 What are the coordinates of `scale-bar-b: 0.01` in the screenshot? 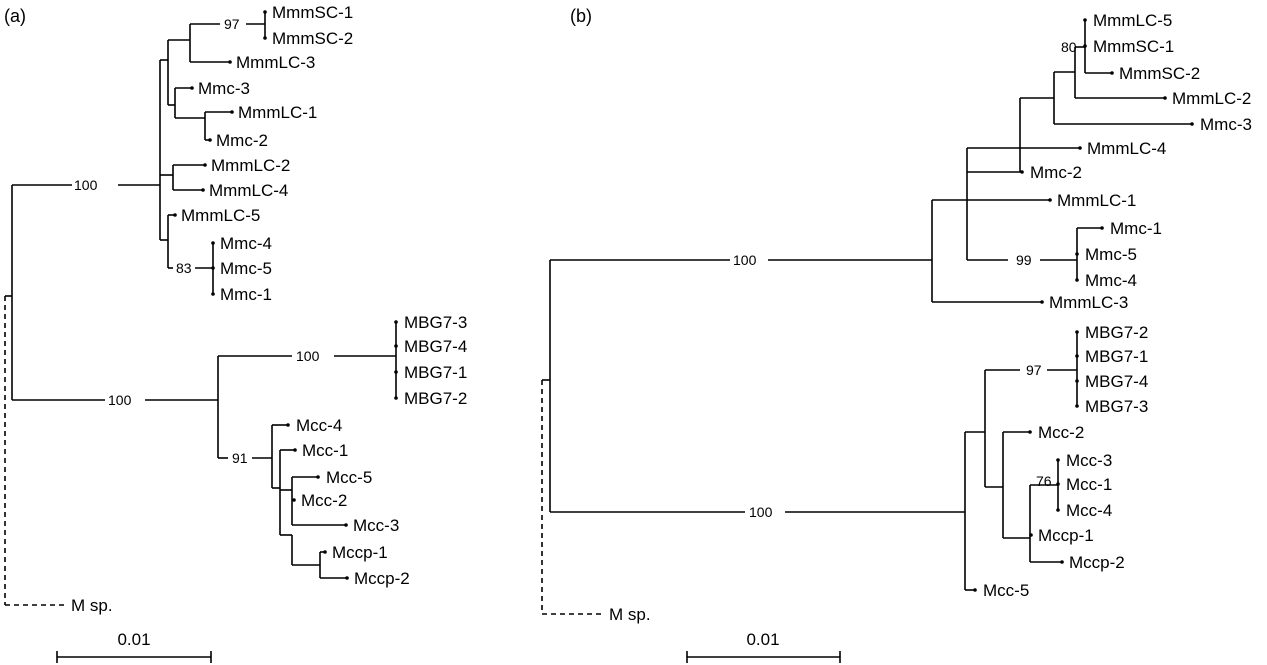 It's located at (763, 646).